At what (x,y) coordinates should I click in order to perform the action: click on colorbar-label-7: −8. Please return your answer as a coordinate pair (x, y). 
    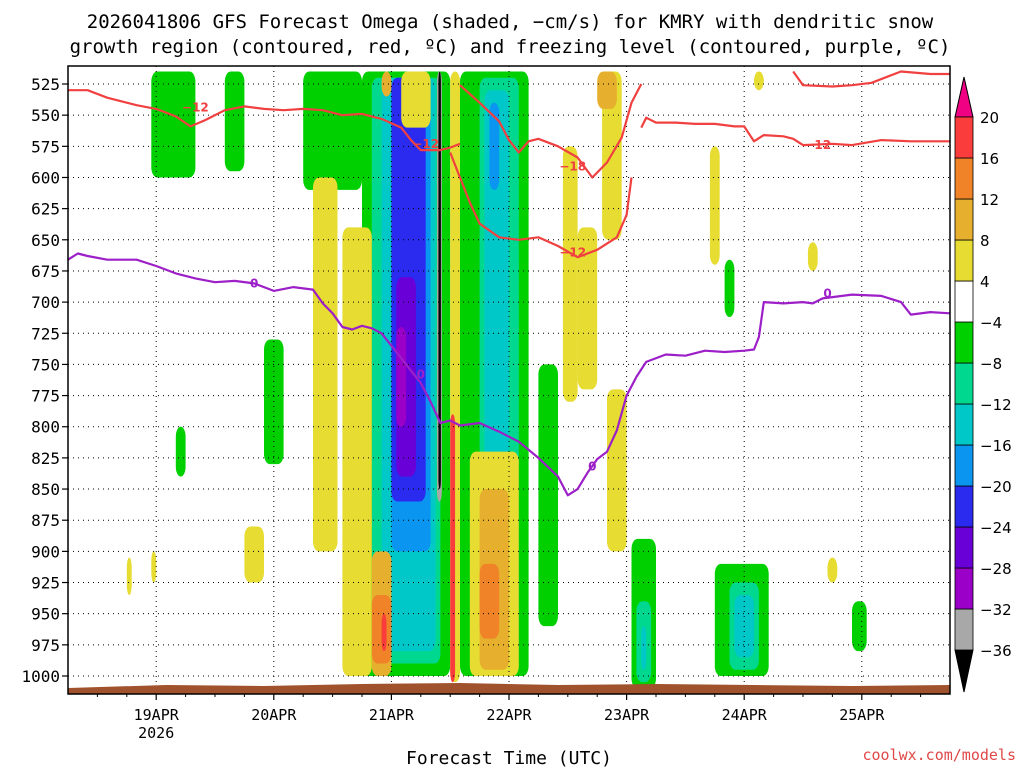
    Looking at the image, I should click on (991, 364).